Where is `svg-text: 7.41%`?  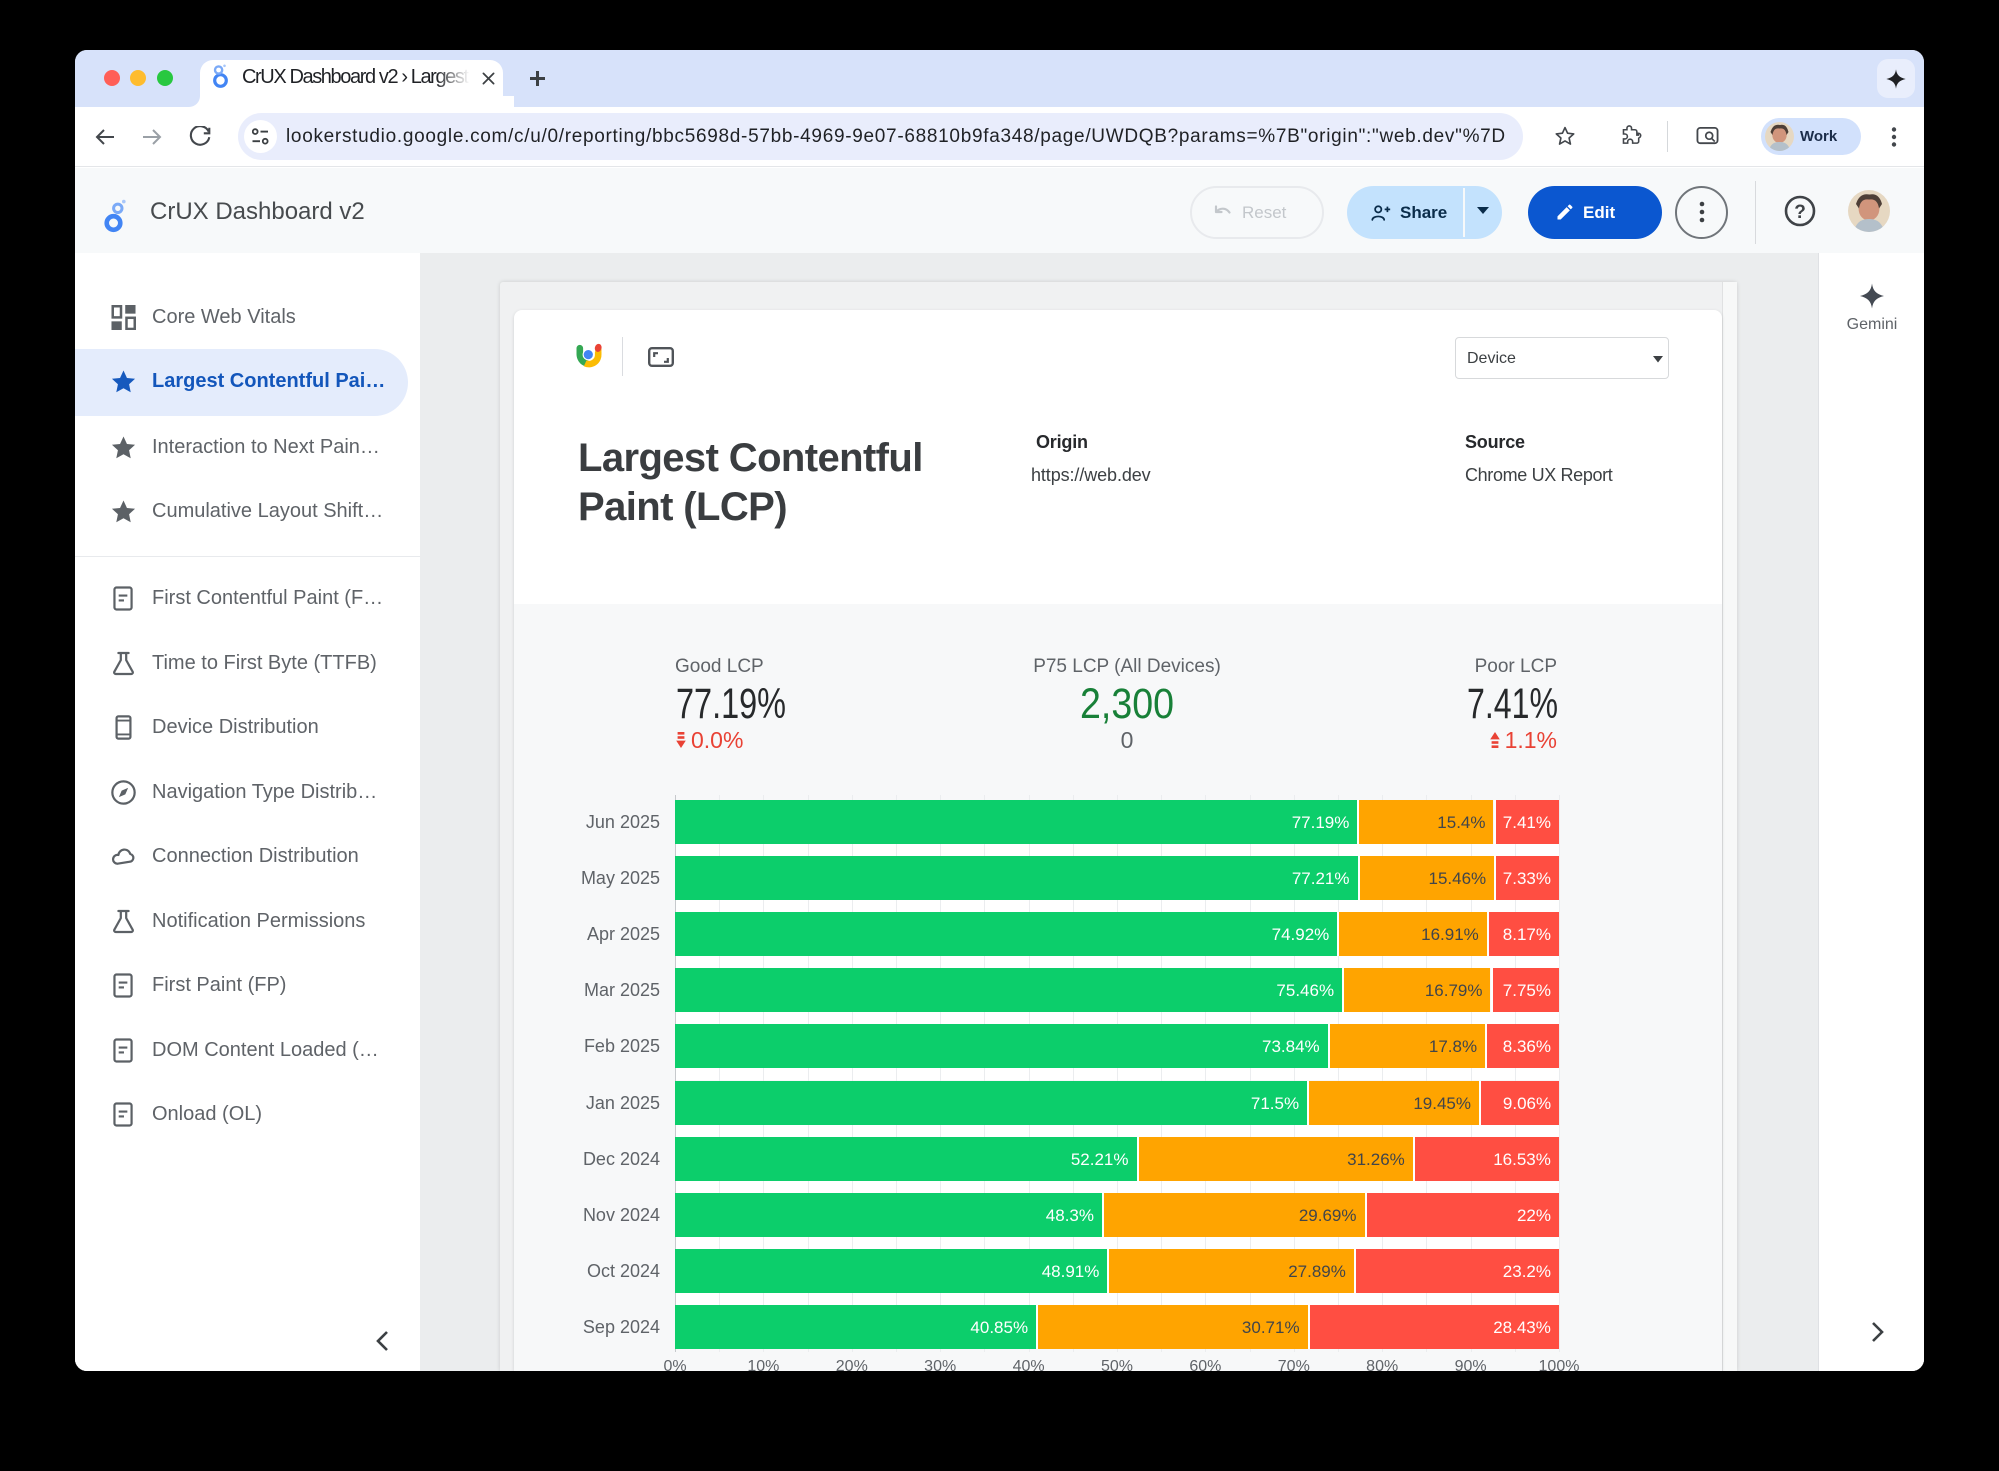
svg-text: 7.41% is located at coordinates (1512, 702).